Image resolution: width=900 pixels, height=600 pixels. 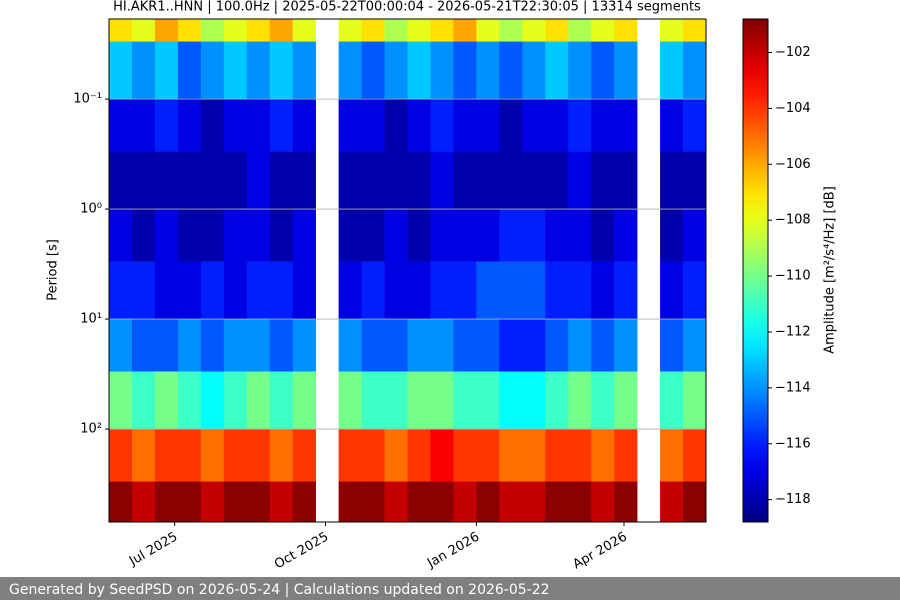 What do you see at coordinates (793, 52) in the screenshot?
I see `colorbar-tick-label: −102` at bounding box center [793, 52].